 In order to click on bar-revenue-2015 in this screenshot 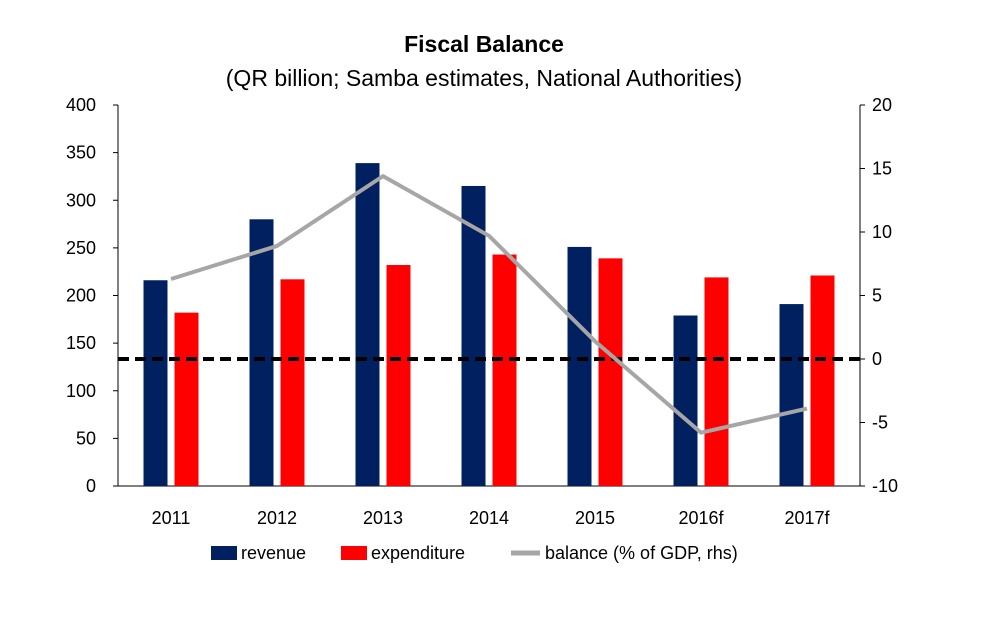, I will do `click(579, 366)`.